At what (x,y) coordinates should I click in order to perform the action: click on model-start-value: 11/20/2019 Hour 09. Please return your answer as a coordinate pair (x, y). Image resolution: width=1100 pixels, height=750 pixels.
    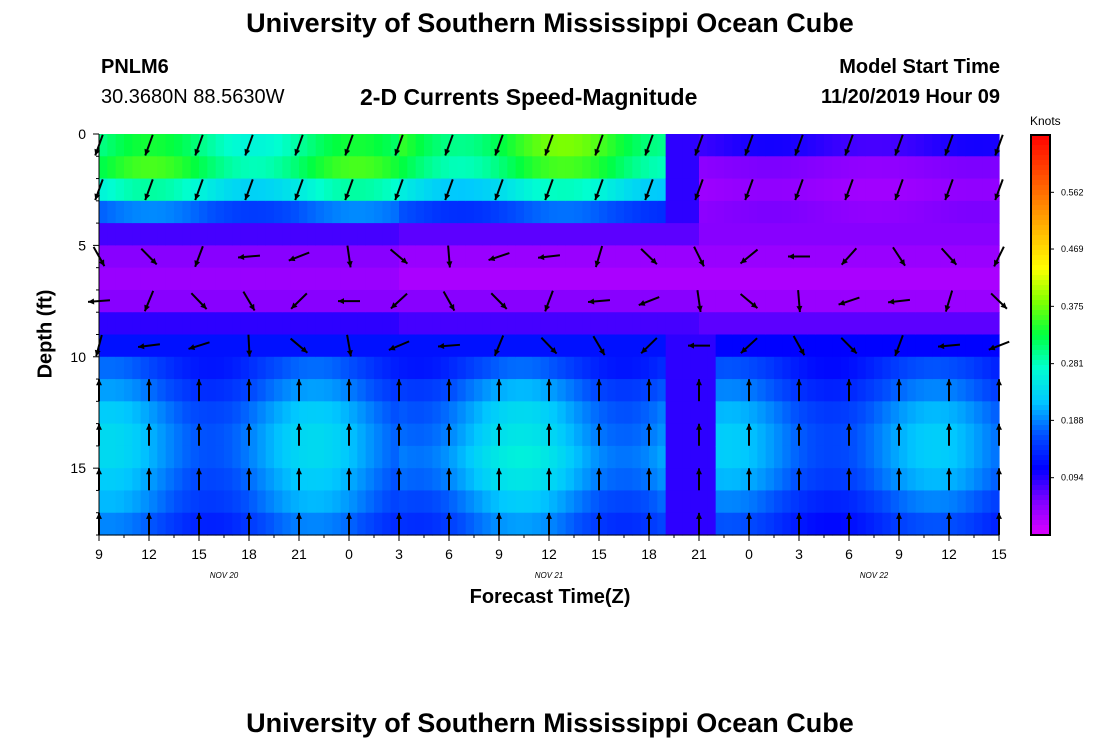
    Looking at the image, I should click on (910, 97).